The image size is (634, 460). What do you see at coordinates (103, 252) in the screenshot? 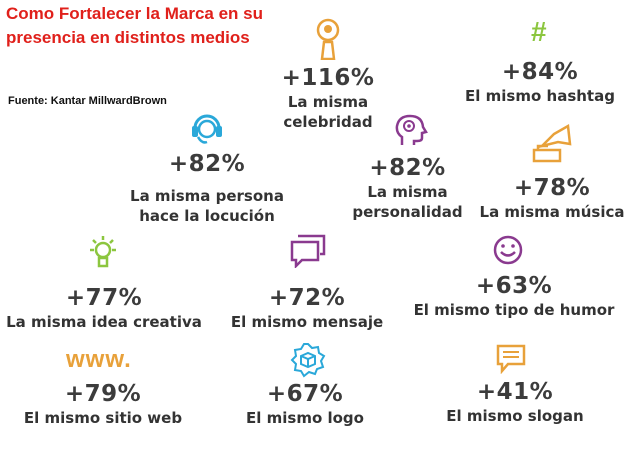
I see `lightbulb-icon` at bounding box center [103, 252].